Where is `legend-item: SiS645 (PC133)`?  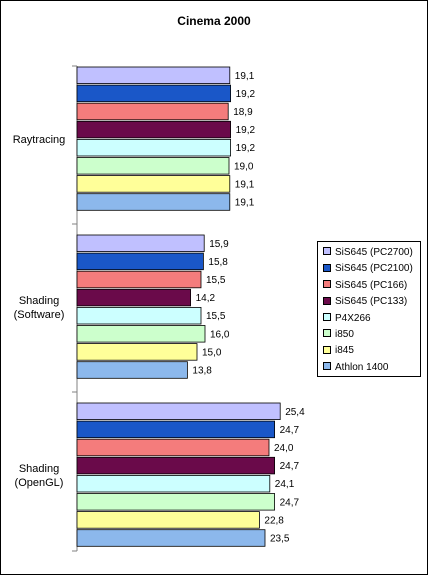 legend-item: SiS645 (PC133) is located at coordinates (365, 302).